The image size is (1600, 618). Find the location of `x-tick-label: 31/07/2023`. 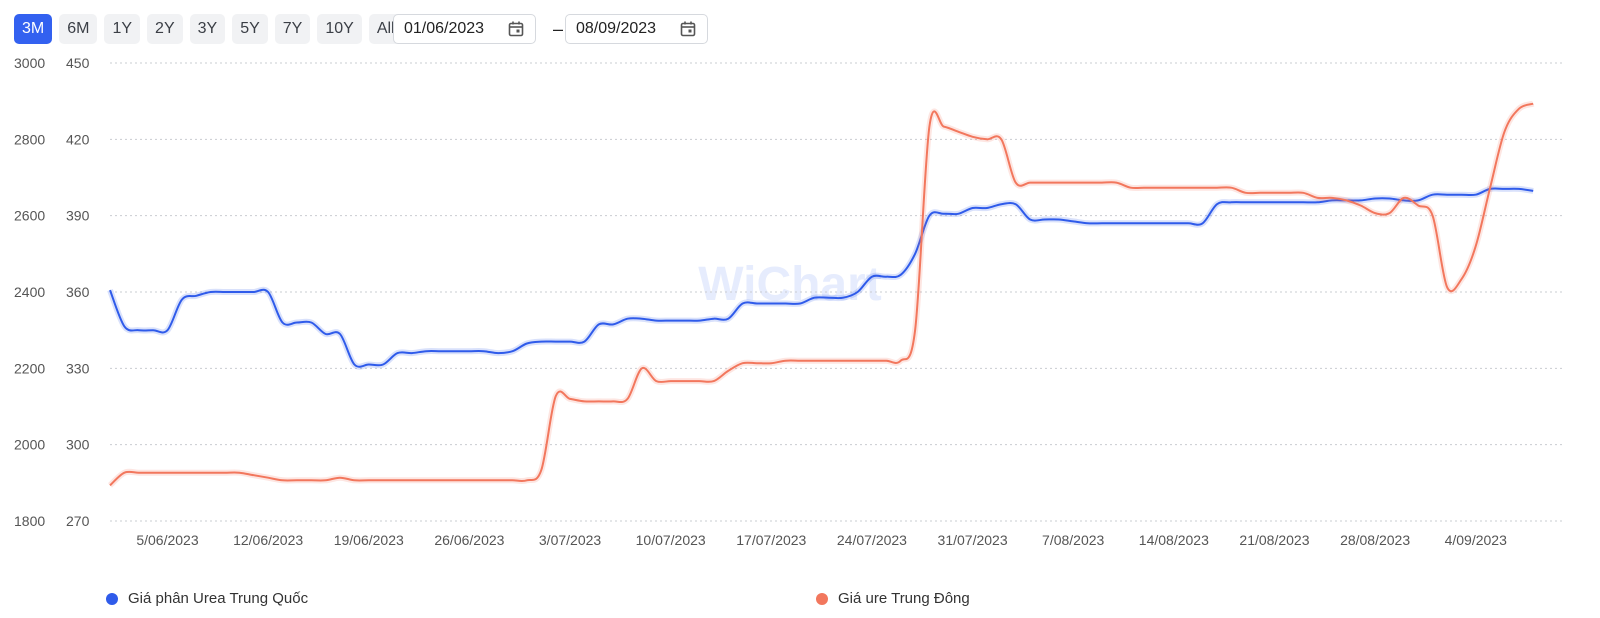

x-tick-label: 31/07/2023 is located at coordinates (973, 540).